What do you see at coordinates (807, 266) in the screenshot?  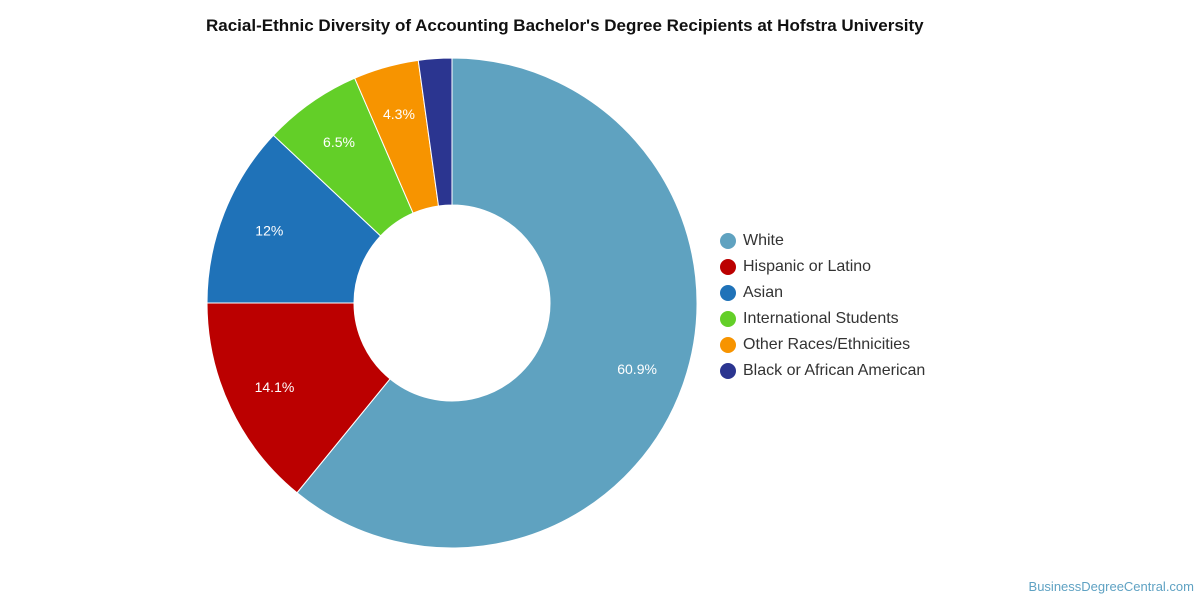 I see `legend-label: Hispanic or Latino` at bounding box center [807, 266].